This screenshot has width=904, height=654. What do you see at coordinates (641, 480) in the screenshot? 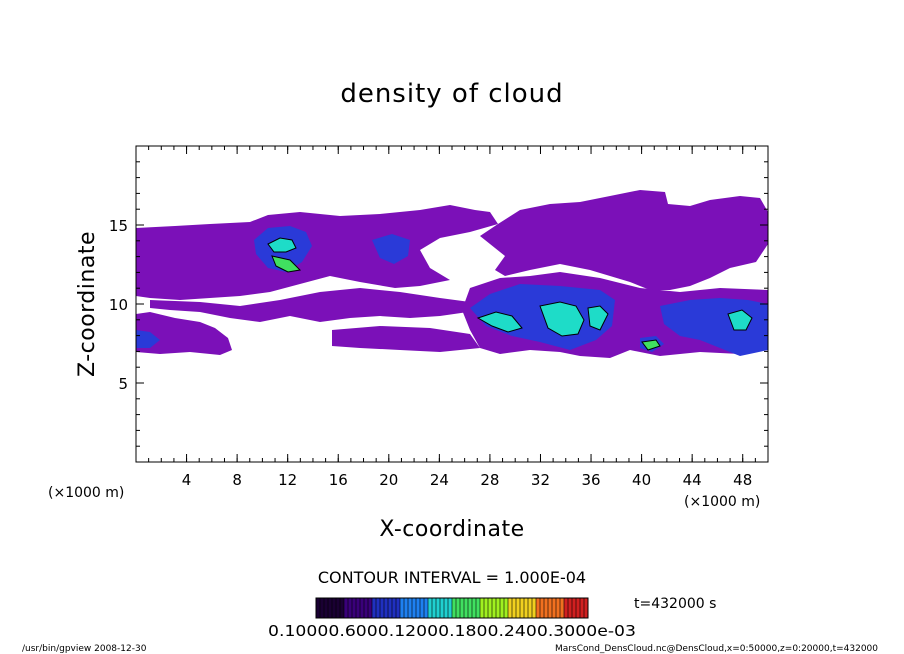
I see `x-tick-label: 40` at bounding box center [641, 480].